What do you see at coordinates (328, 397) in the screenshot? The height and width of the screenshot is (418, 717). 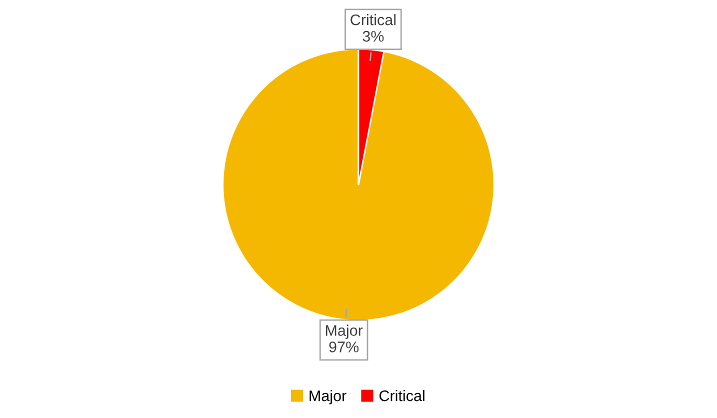 I see `legend-label: Major` at bounding box center [328, 397].